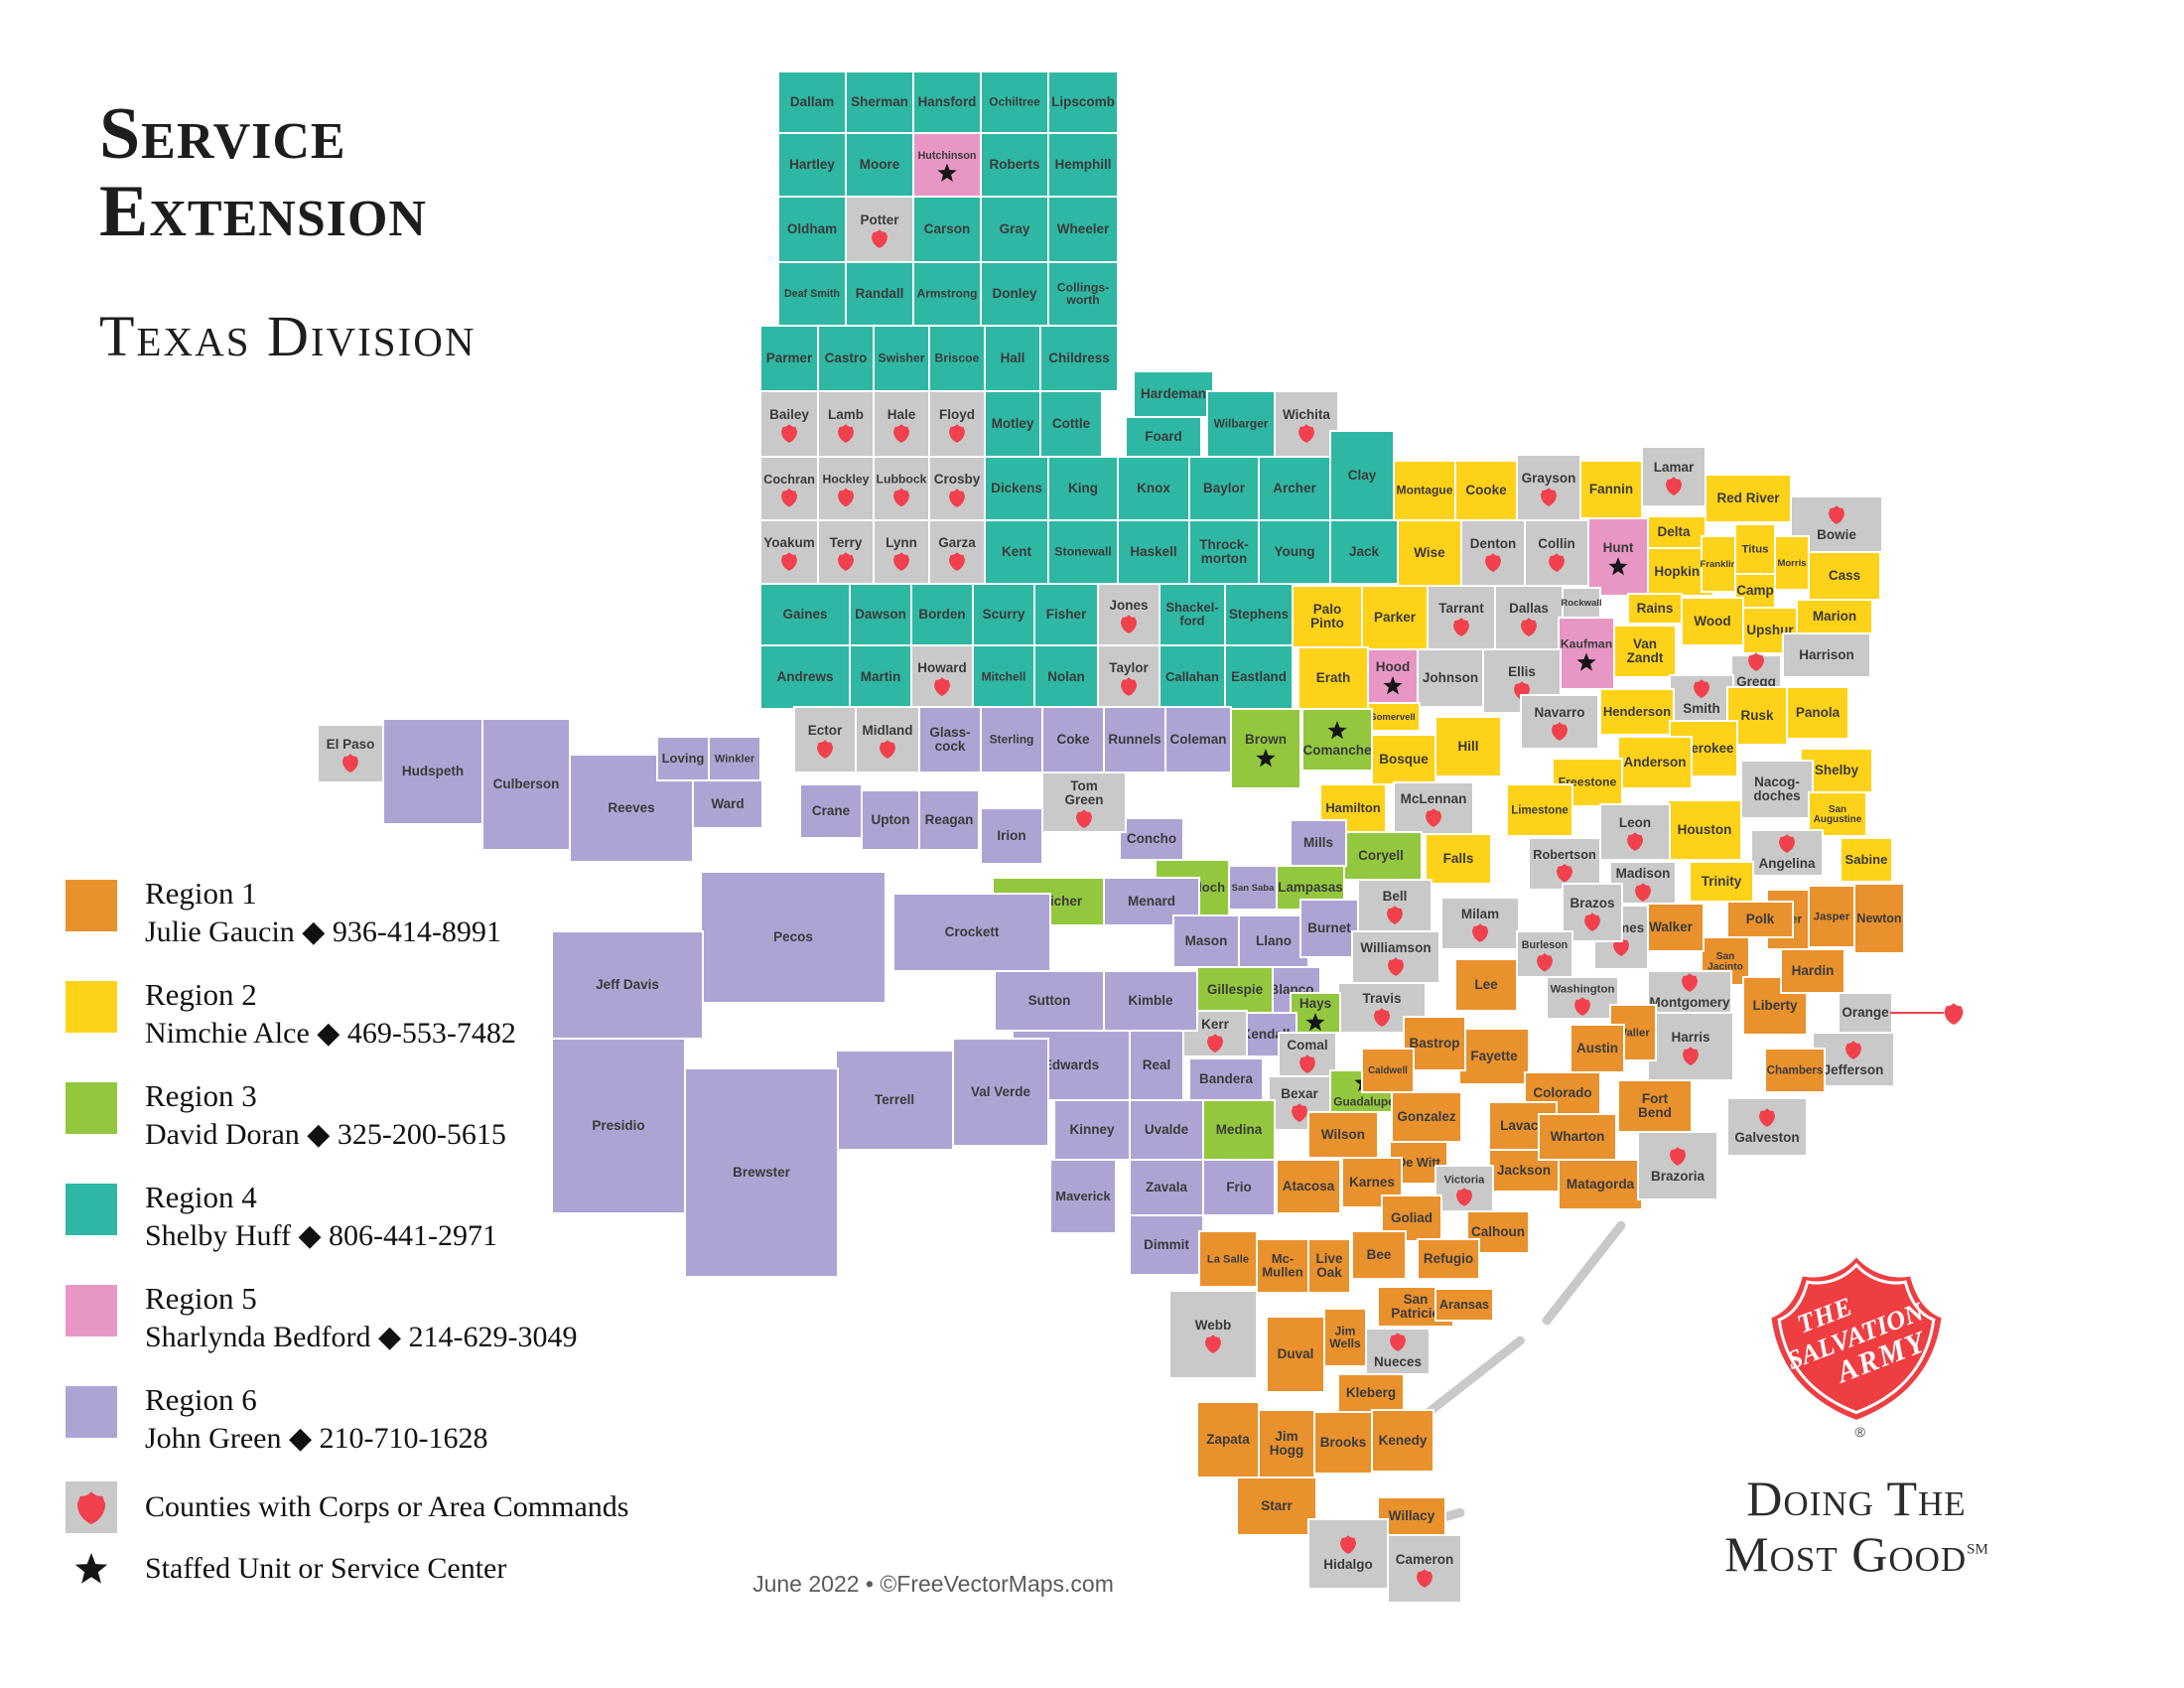 The width and height of the screenshot is (2184, 1688). I want to click on svg-text: Bosque, so click(1404, 759).